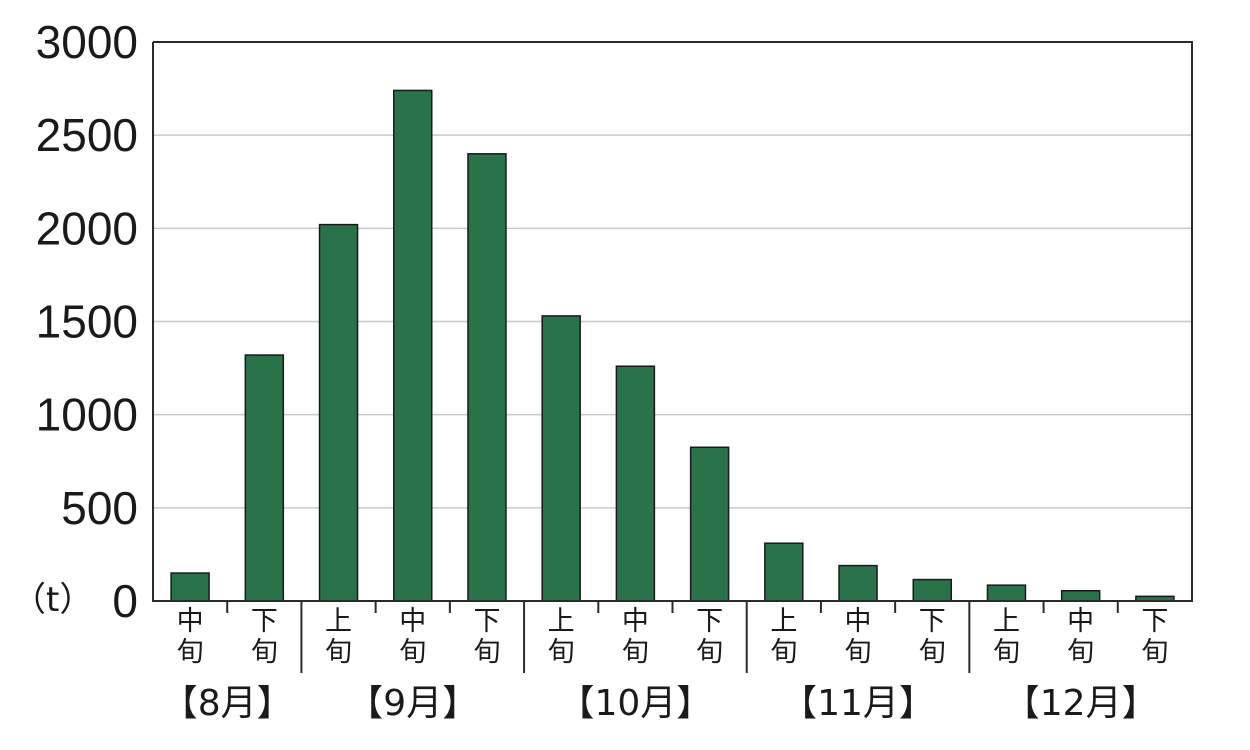 This screenshot has width=1250, height=750. I want to click on y-tick-label: 3000, so click(87, 42).